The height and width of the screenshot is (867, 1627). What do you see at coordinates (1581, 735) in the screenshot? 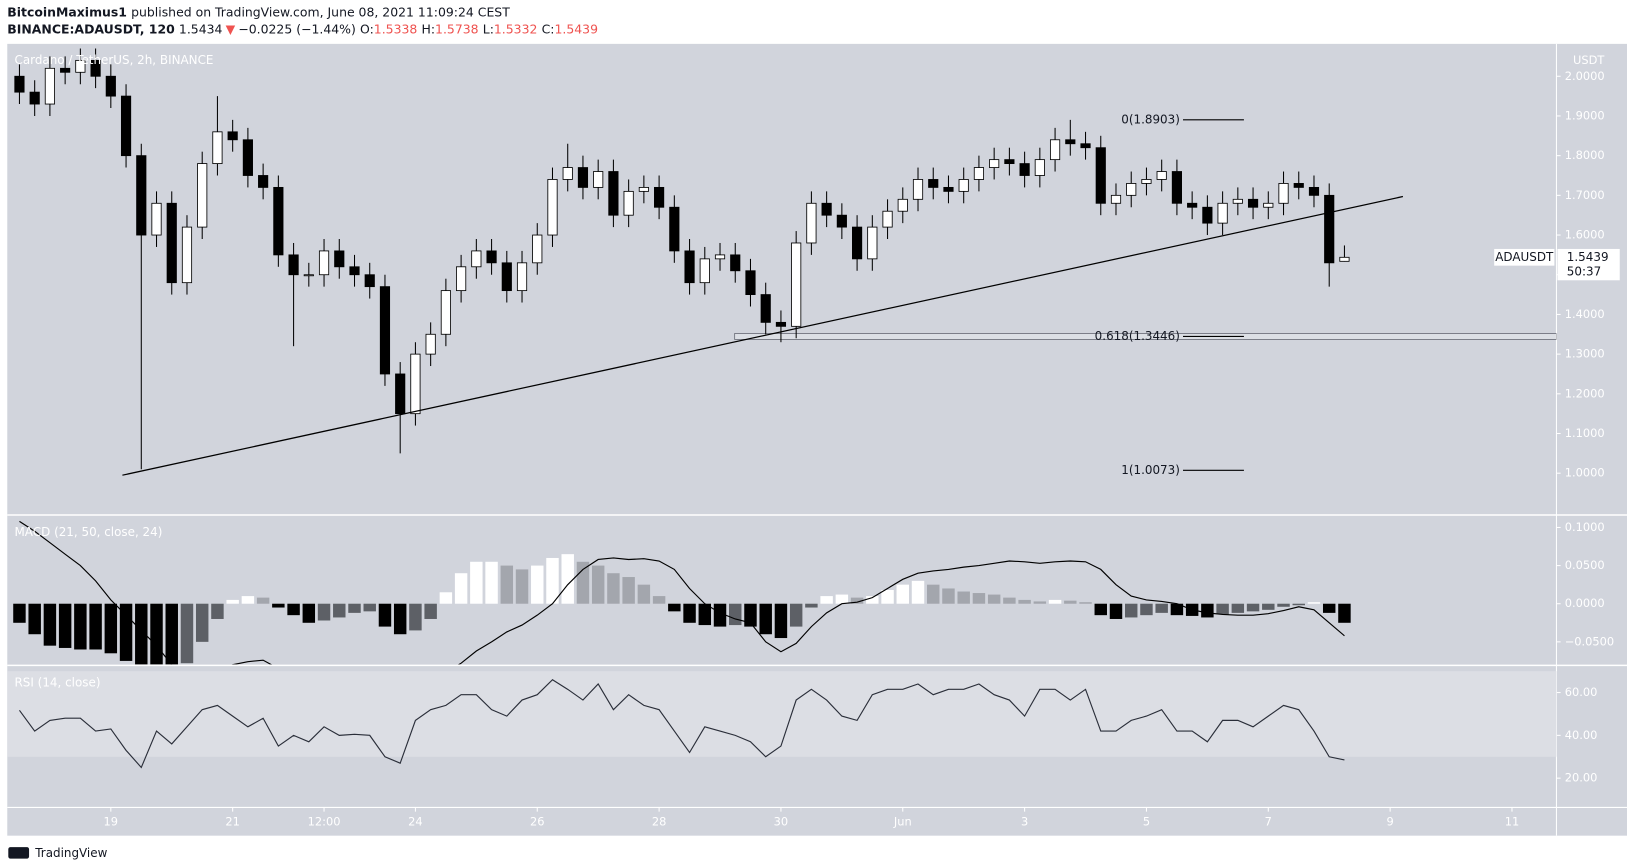
I see `y-tick-label: 40.00` at bounding box center [1581, 735].